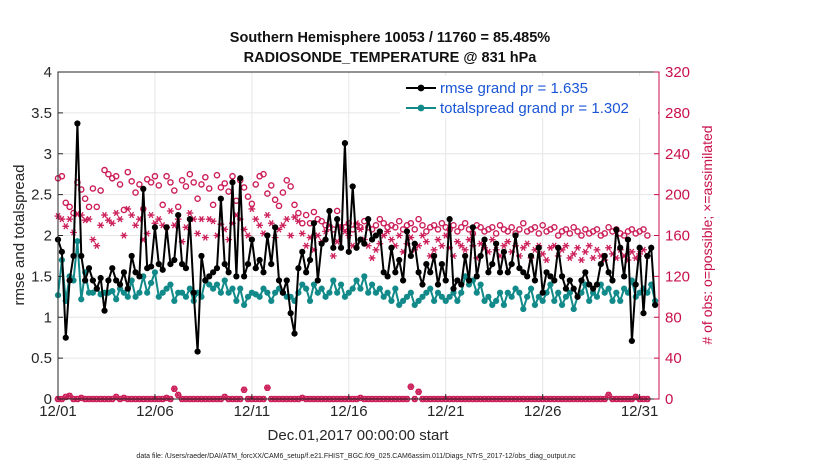  What do you see at coordinates (669, 399) in the screenshot?
I see `right-tick-label: 0` at bounding box center [669, 399].